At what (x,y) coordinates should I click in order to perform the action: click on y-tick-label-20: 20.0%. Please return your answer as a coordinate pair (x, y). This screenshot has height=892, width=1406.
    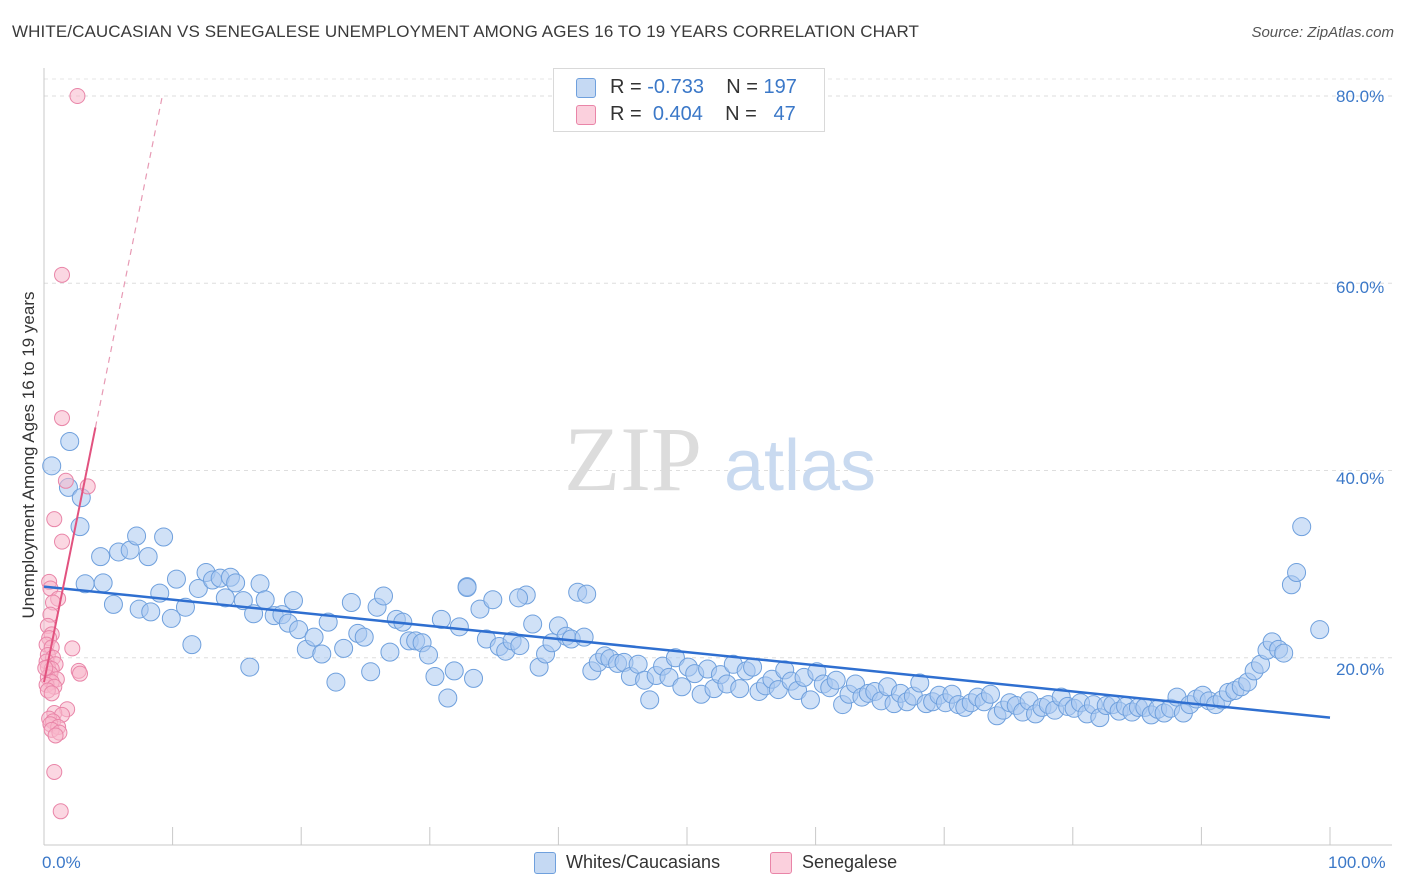
    Looking at the image, I should click on (1360, 669).